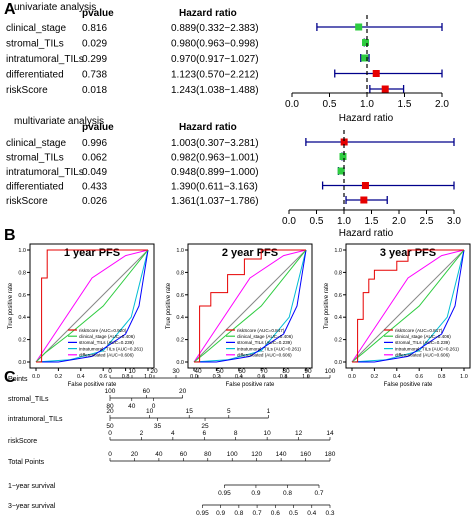  Describe the element at coordinates (94, 187) in the screenshot. I see `row-pvalue: 0.433` at that location.